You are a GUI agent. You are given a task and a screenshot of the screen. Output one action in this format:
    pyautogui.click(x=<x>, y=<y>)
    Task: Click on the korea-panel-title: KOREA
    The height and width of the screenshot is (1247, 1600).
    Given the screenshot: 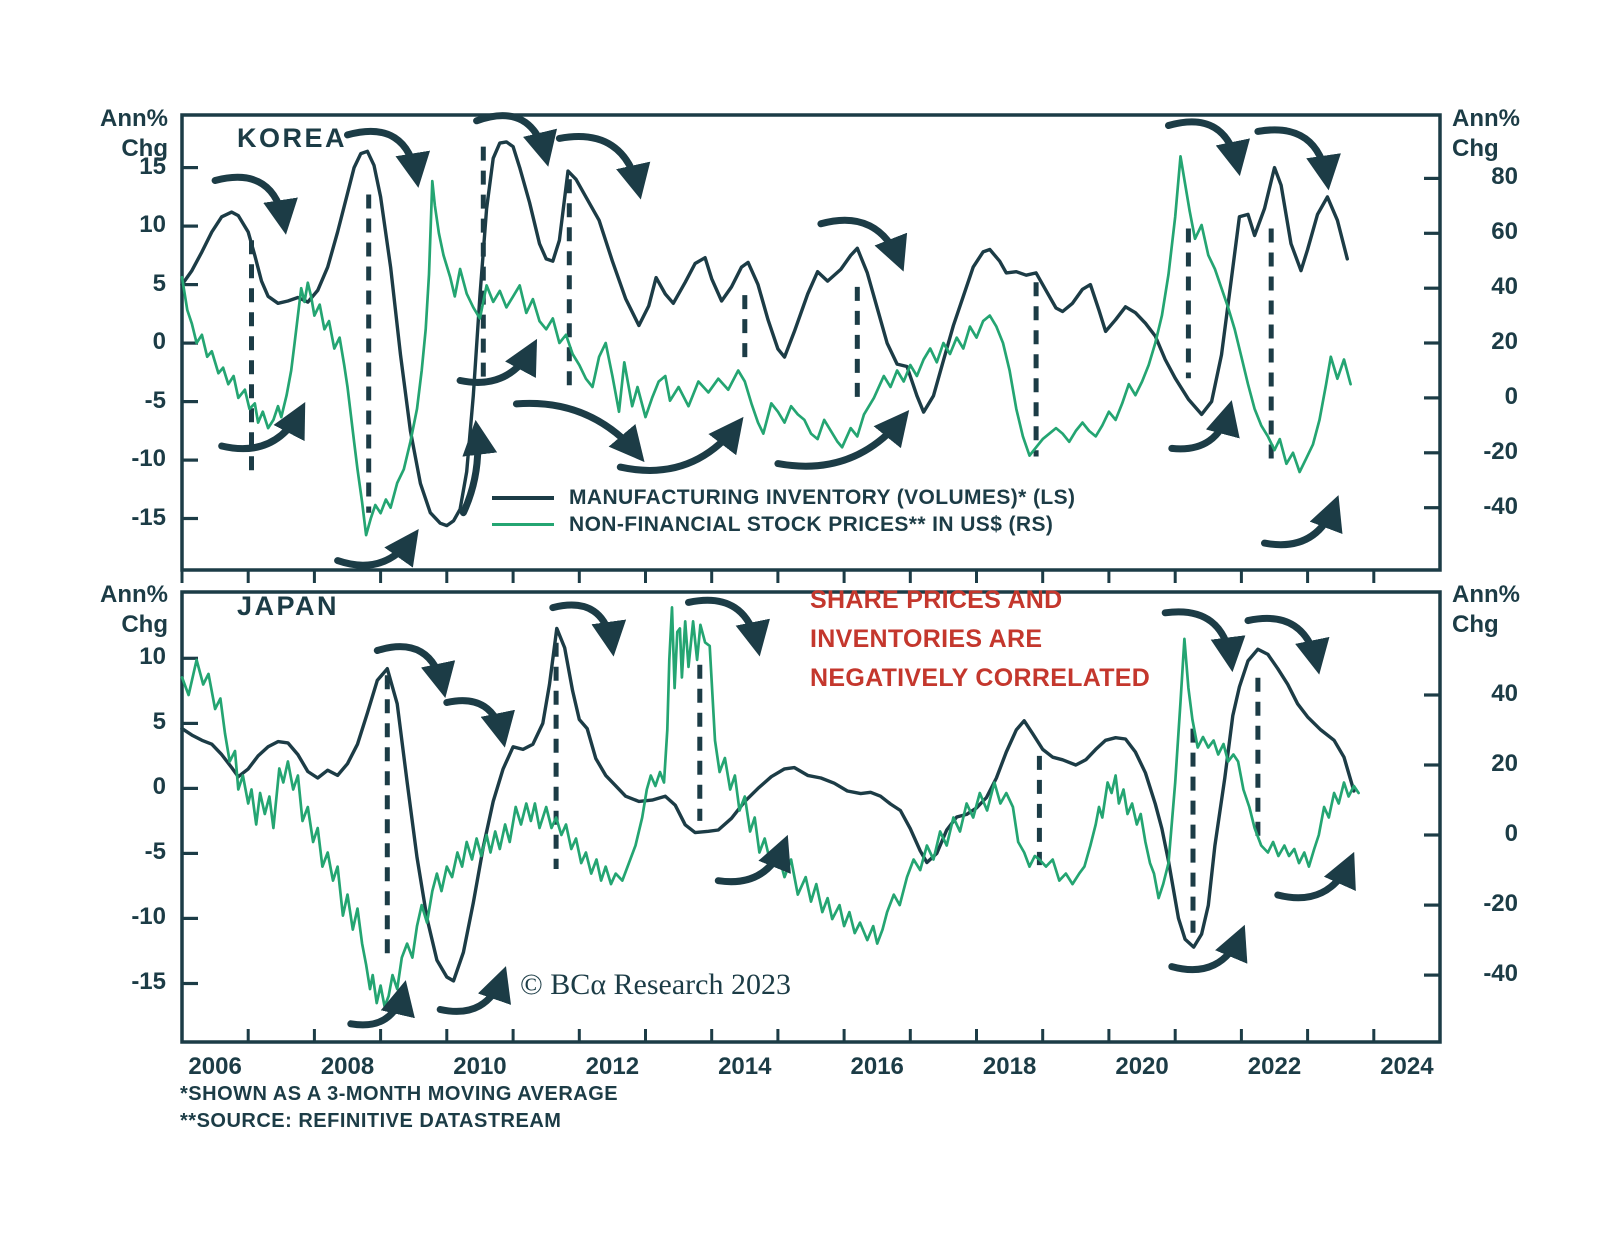 What is the action you would take?
    pyautogui.click(x=292, y=138)
    